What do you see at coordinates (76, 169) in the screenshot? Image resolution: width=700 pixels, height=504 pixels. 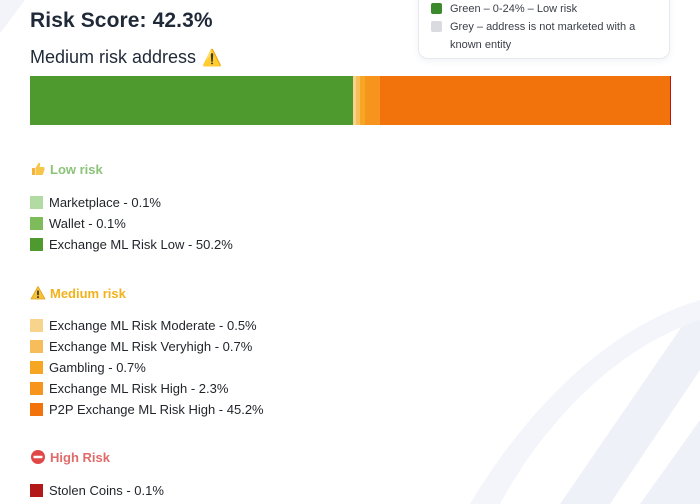 I see `low-risk-heading-text: Low risk` at bounding box center [76, 169].